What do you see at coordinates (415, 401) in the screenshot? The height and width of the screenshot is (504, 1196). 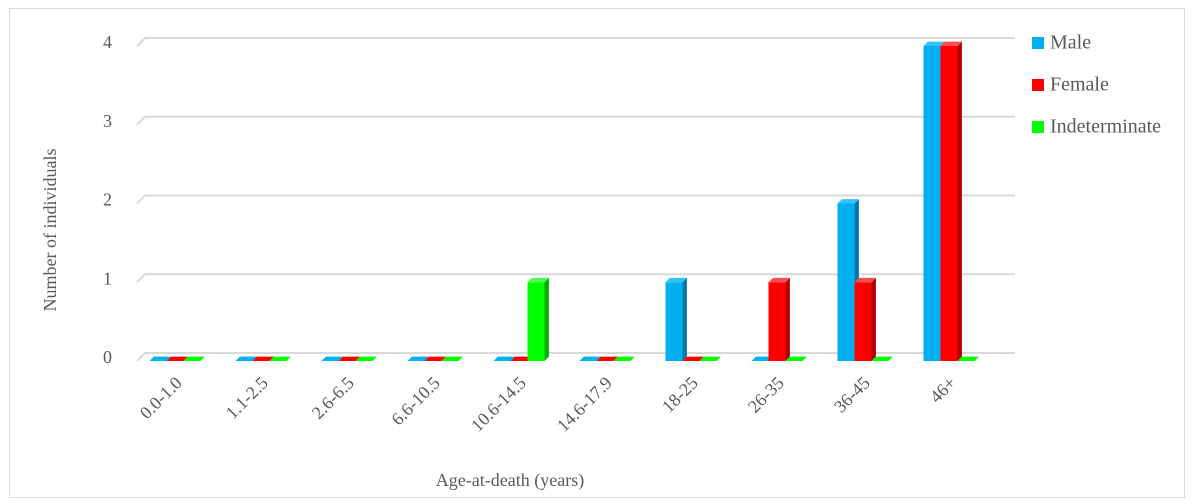 I see `x-tick-label: 6.6-10.5` at bounding box center [415, 401].